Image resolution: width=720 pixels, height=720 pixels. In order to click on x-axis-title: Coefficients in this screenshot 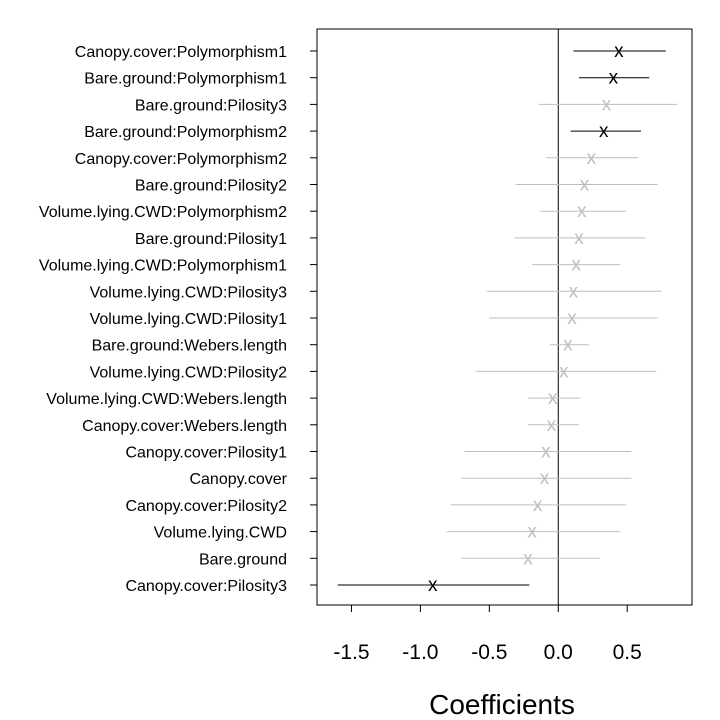, I will do `click(502, 704)`.